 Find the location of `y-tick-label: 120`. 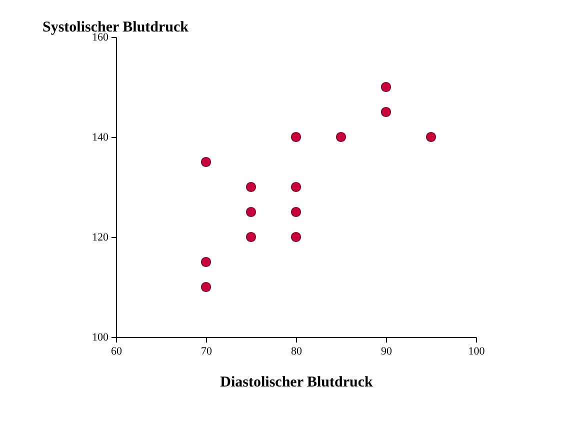

y-tick-label: 120 is located at coordinates (100, 238).